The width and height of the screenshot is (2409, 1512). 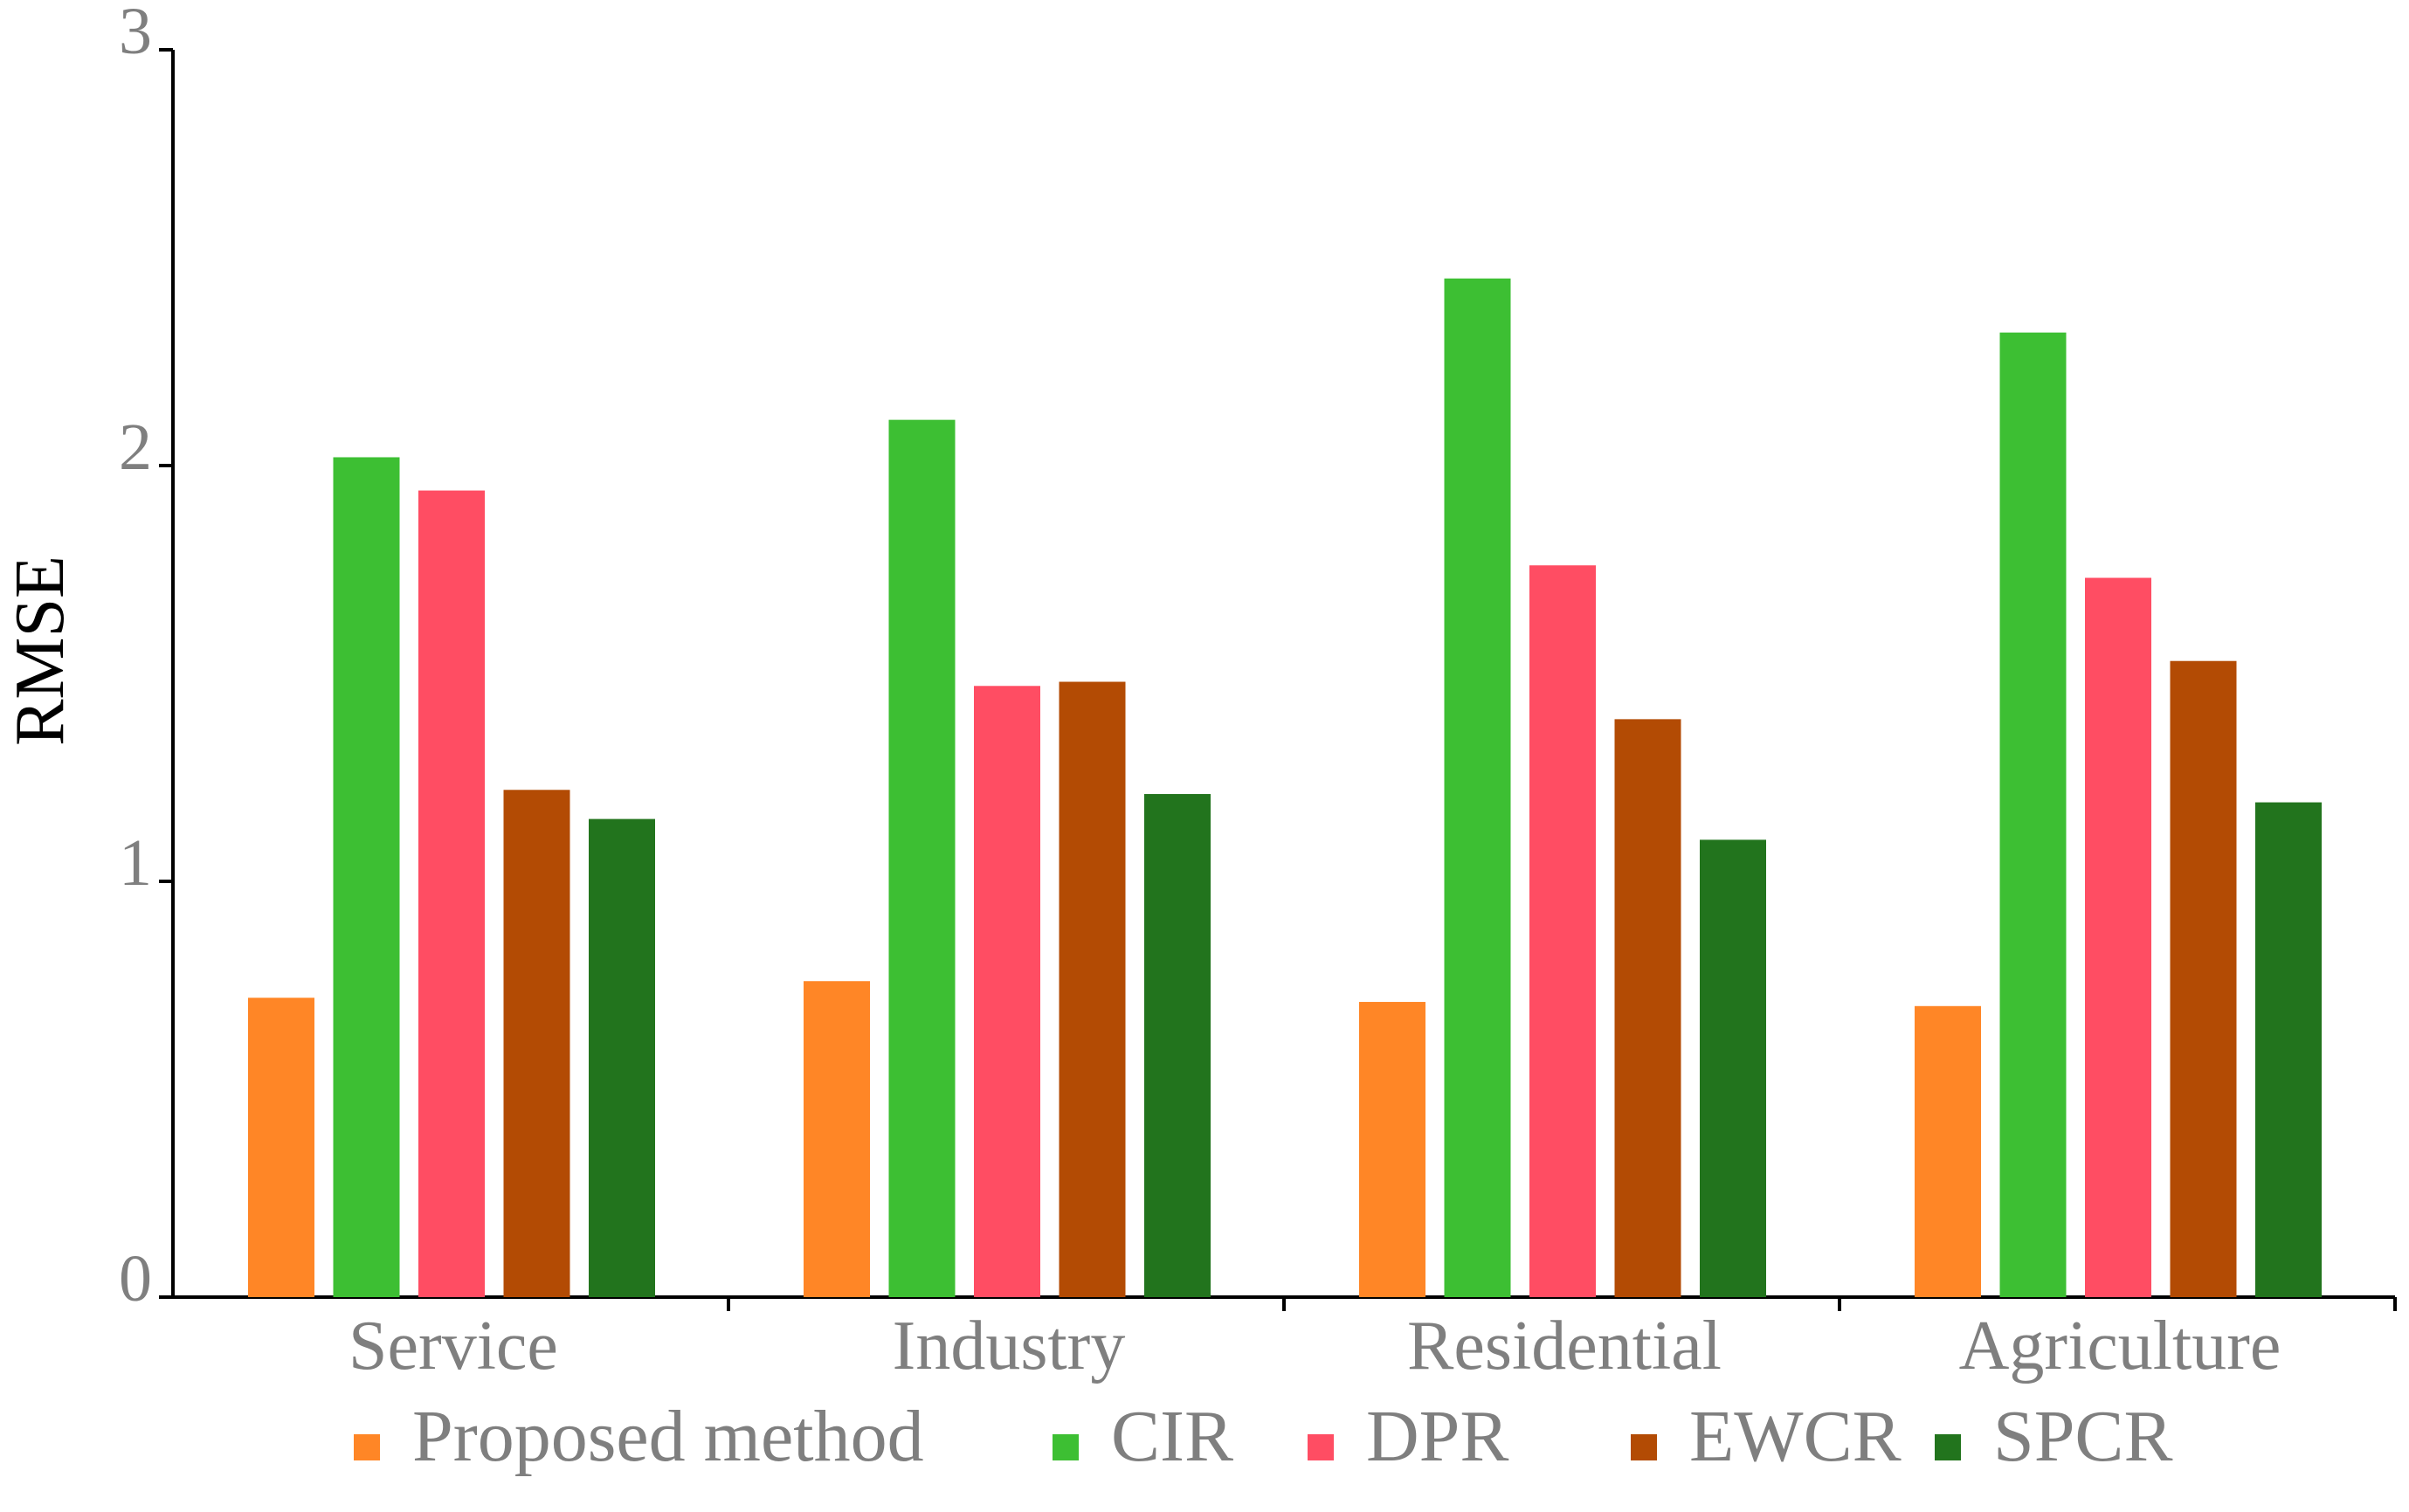 I want to click on y-tick-label: 1, so click(x=135, y=863).